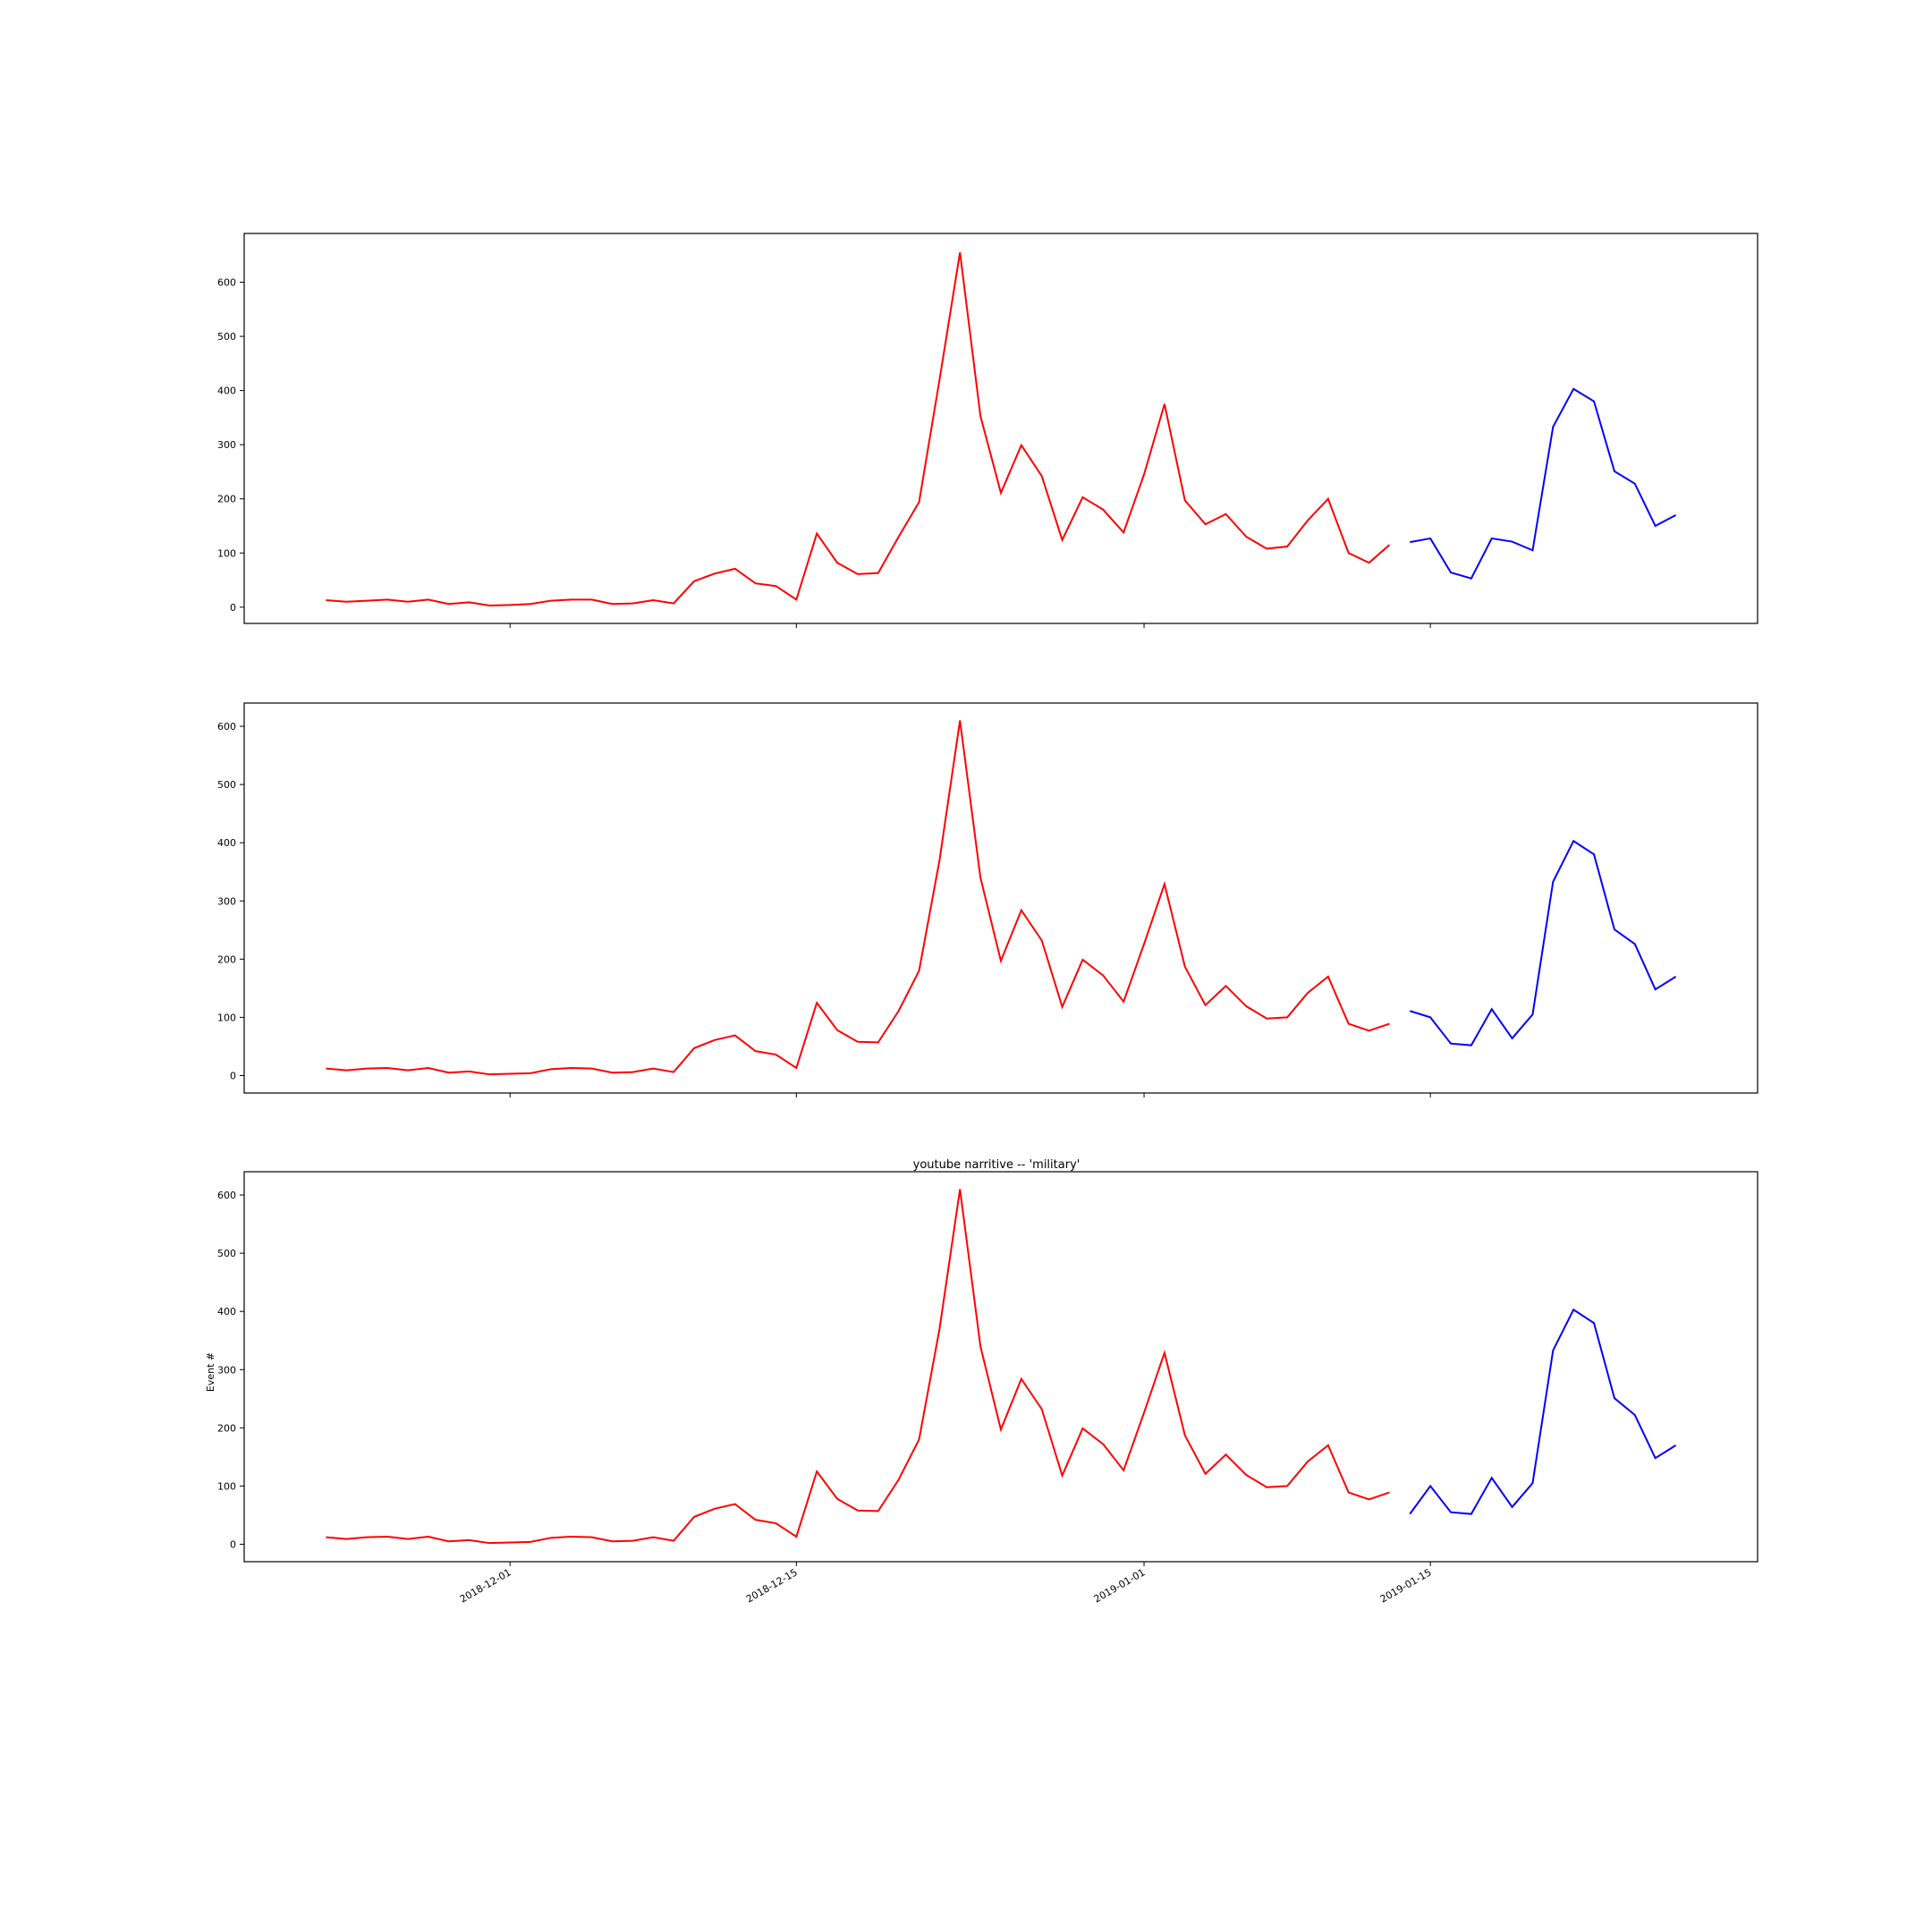 The height and width of the screenshot is (1932, 1932). Describe the element at coordinates (996, 1165) in the screenshot. I see `chart-title: youtube narritive -- 'military'` at that location.